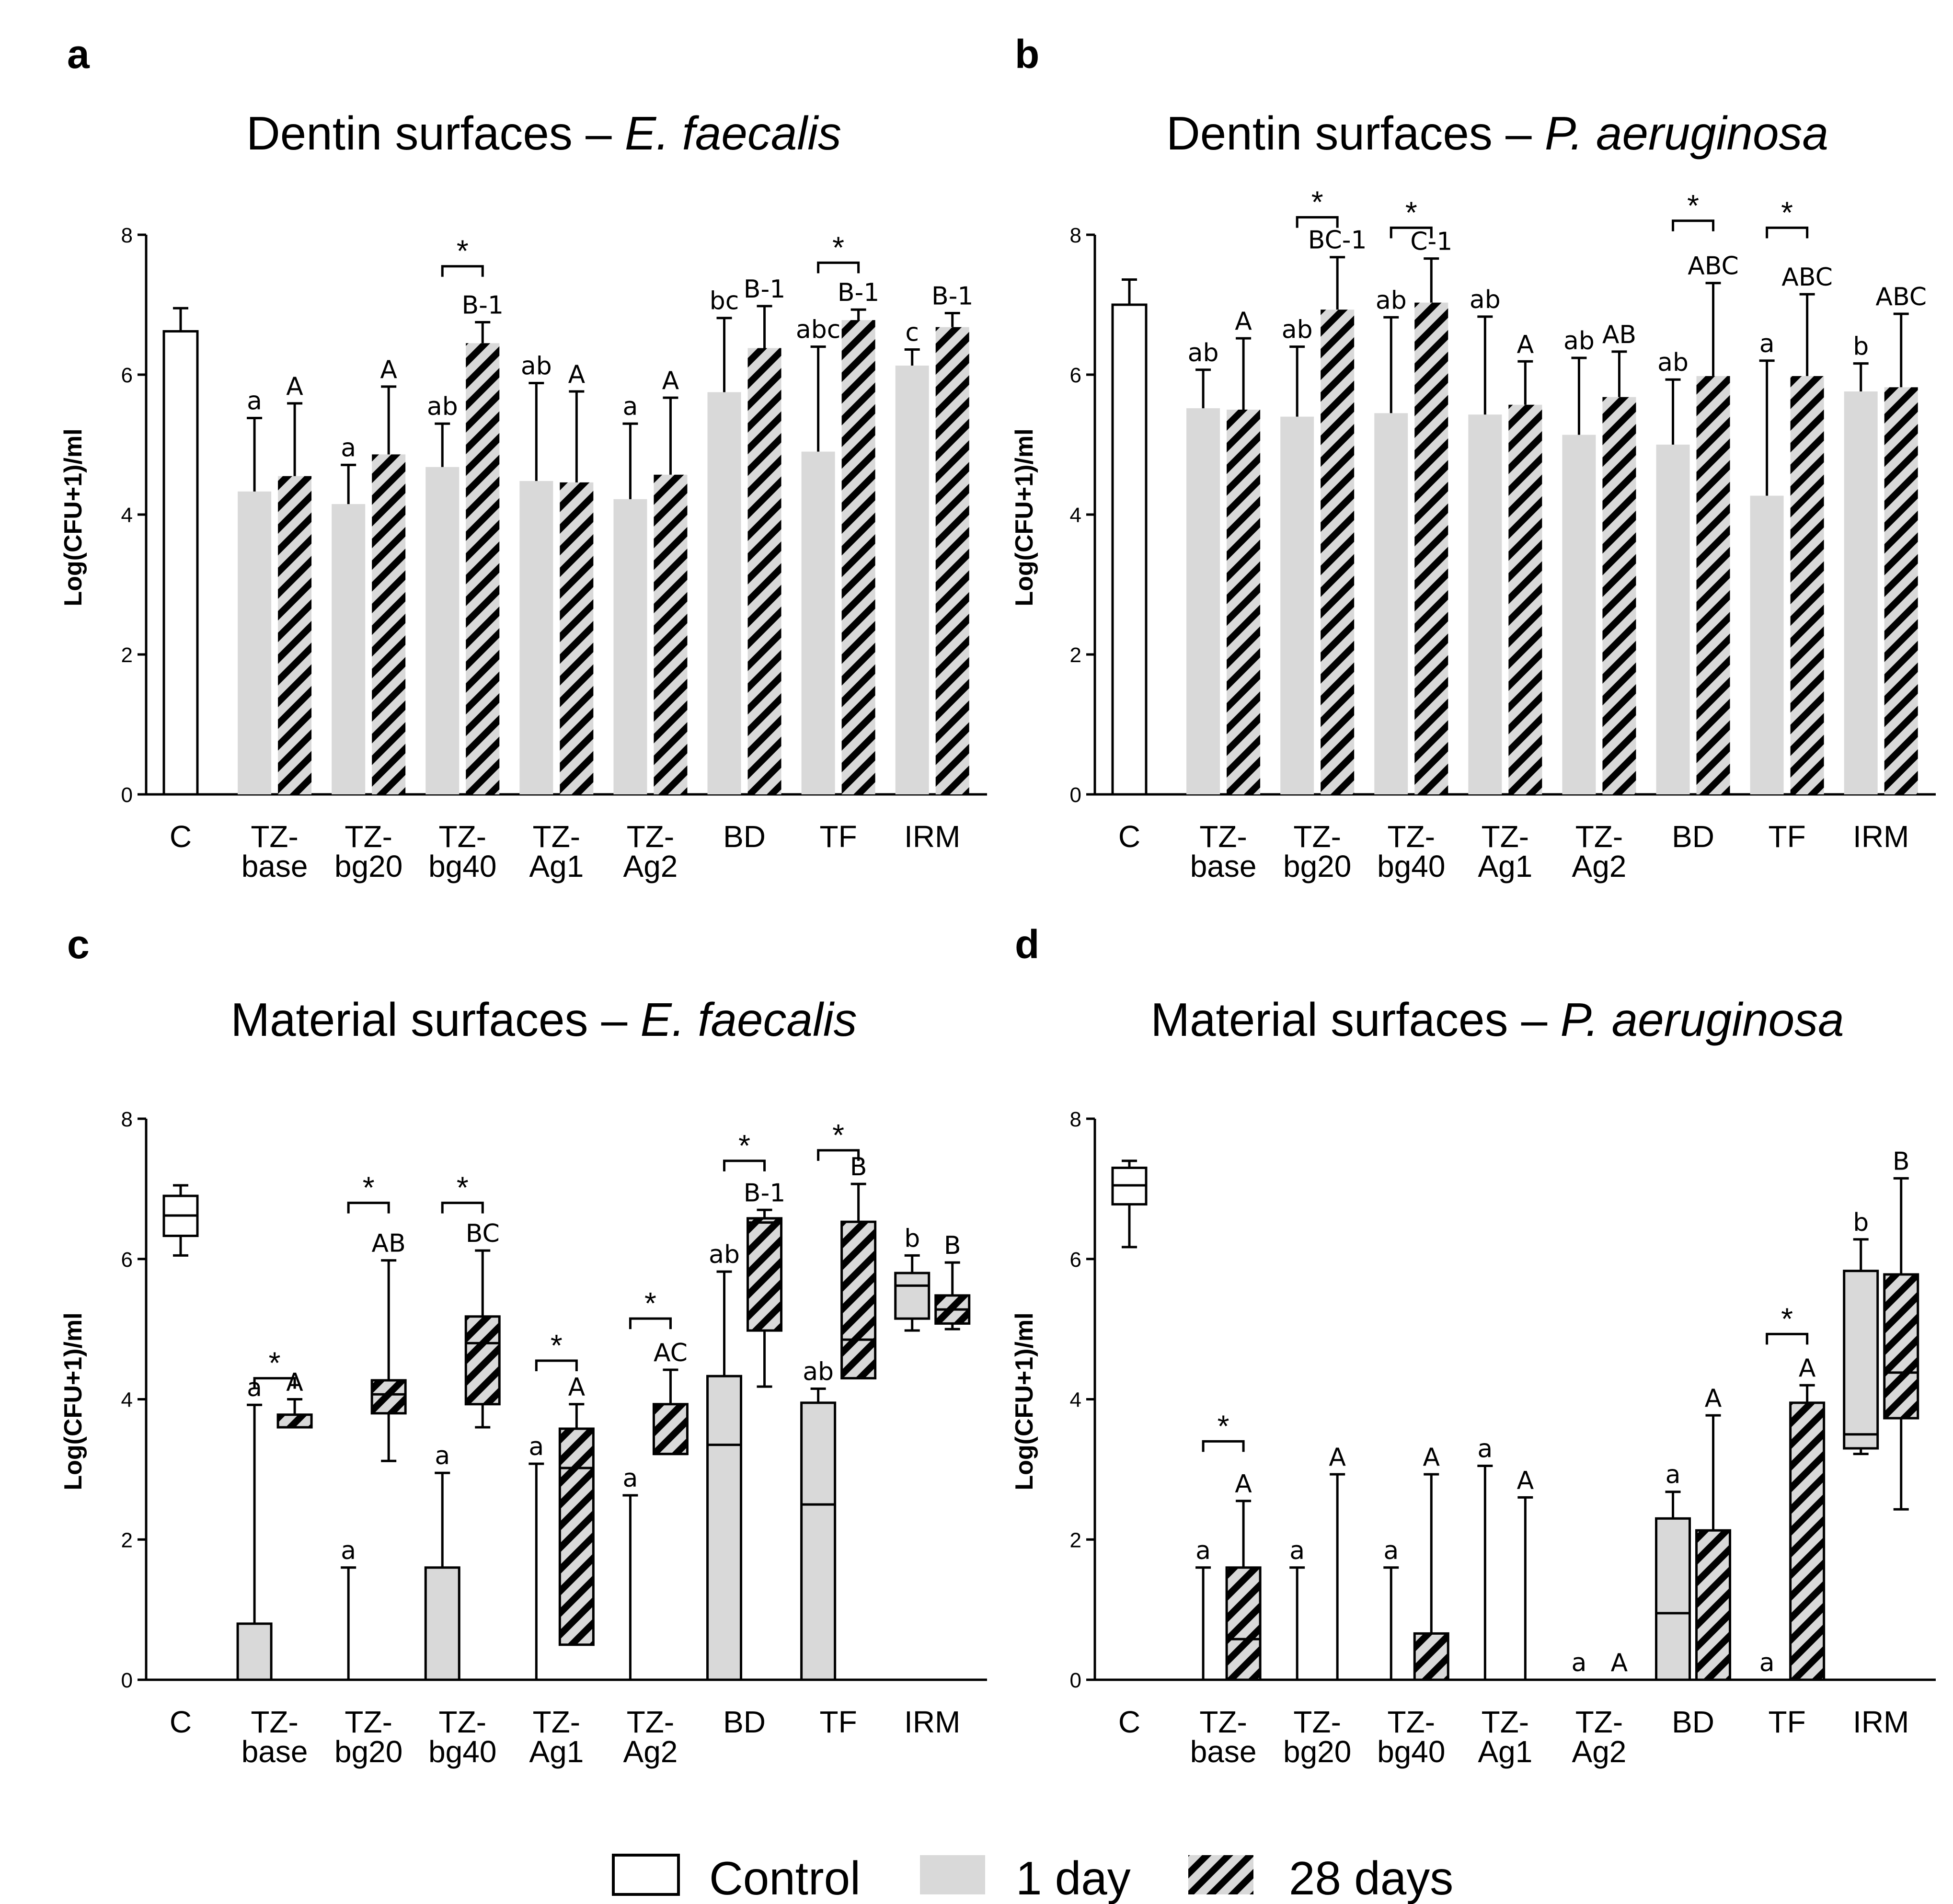 The height and width of the screenshot is (1904, 1953). What do you see at coordinates (127, 795) in the screenshot?
I see `y-tick-label: 0` at bounding box center [127, 795].